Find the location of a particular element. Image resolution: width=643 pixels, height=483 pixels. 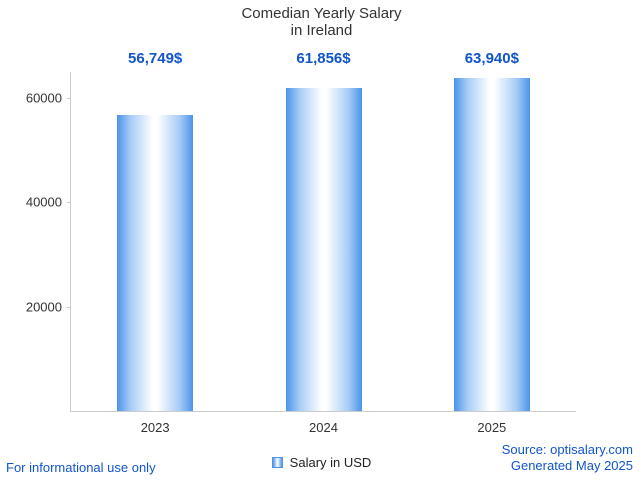

chart-title-line-2: in Ireland is located at coordinates (321, 30).